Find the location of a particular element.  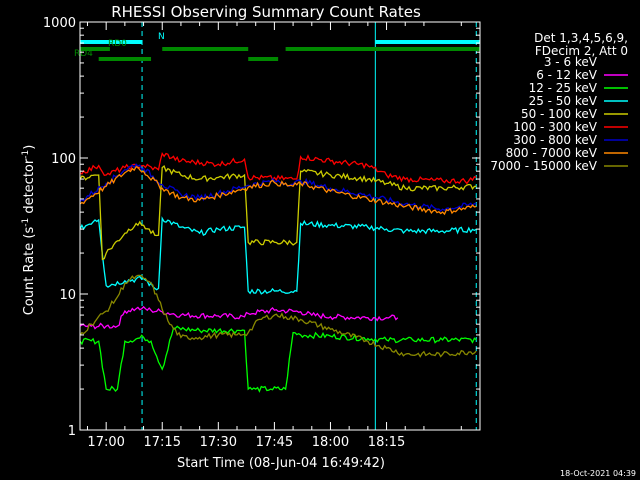

detector-info-line-1: Det 1,3,4,5,6,9, is located at coordinates (581, 38).